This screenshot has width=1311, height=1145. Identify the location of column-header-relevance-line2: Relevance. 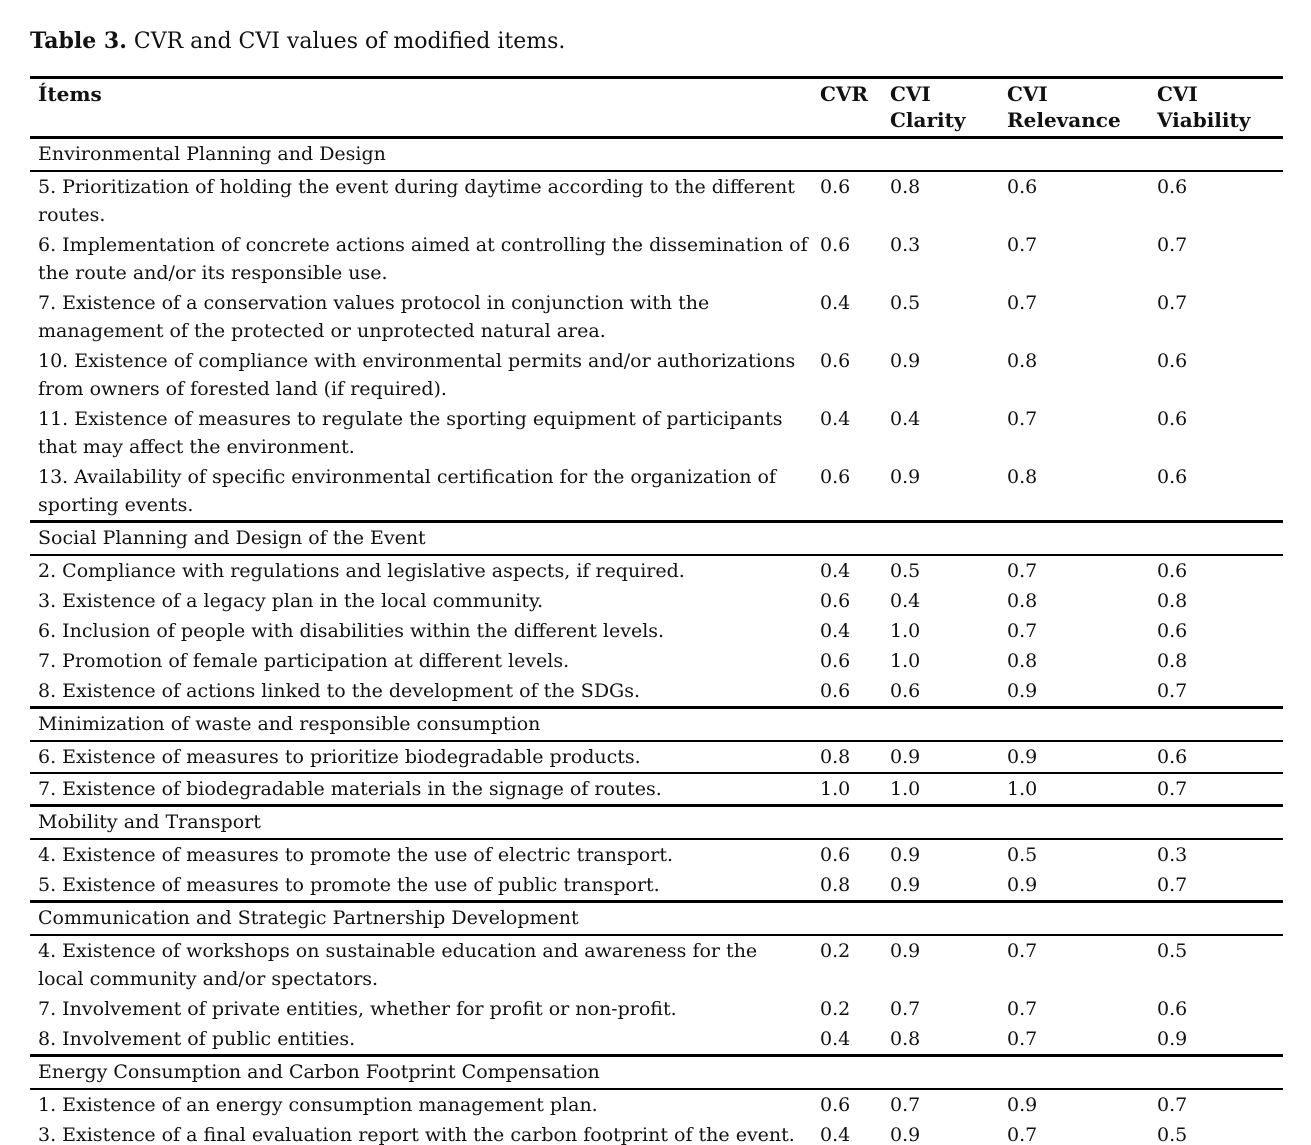
(1064, 120).